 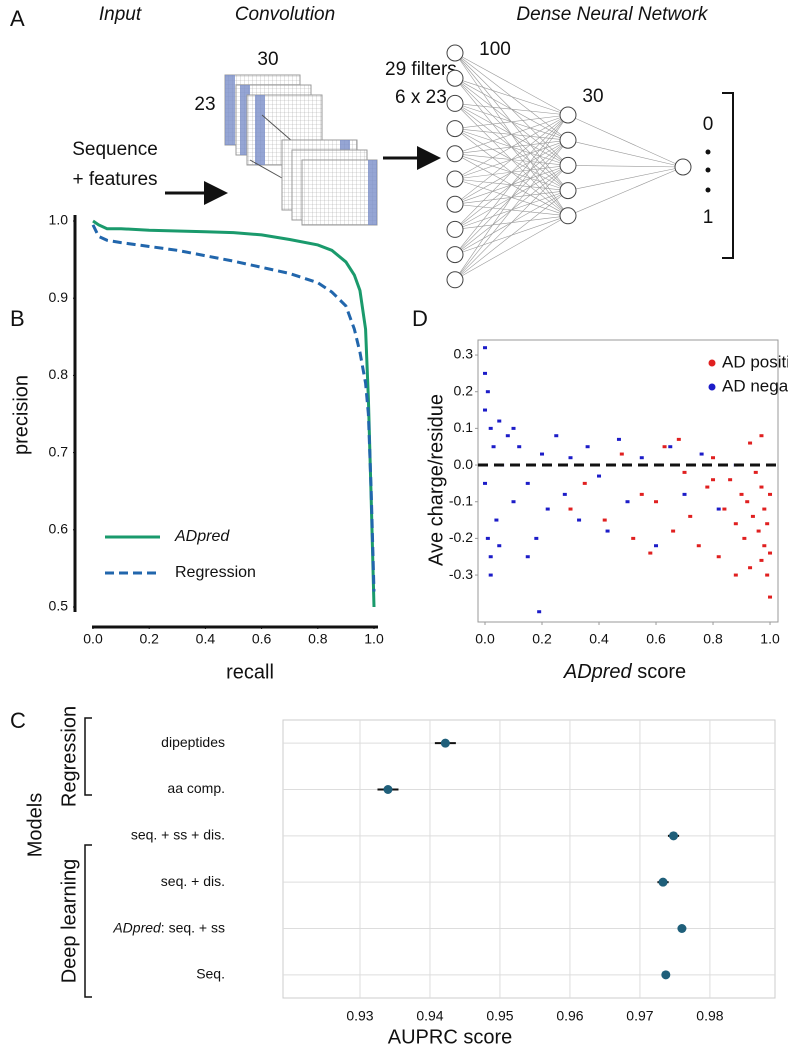 I want to click on panel-label: D, so click(x=420, y=318).